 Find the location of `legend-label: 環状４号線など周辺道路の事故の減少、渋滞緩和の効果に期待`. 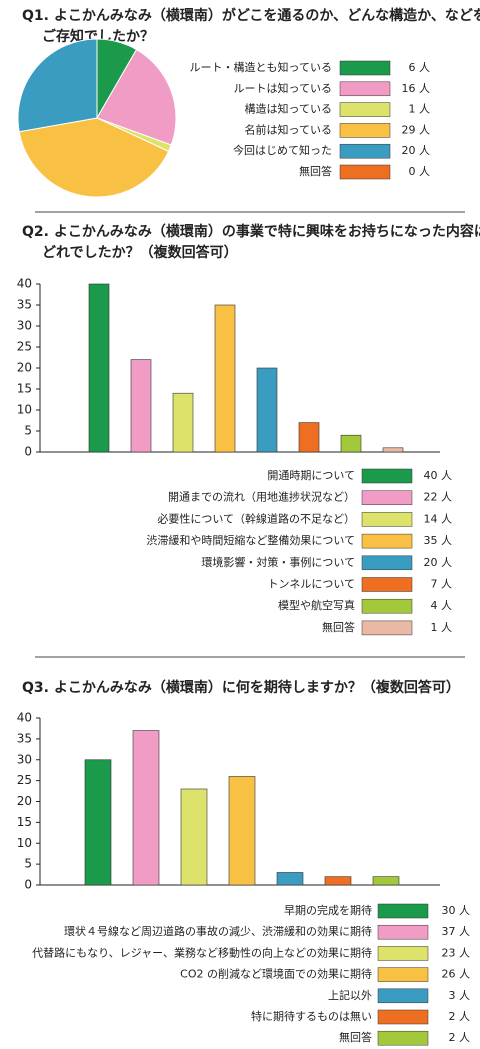

legend-label: 環状４号線など周辺道路の事故の減少、渋滞緩和の効果に期待 is located at coordinates (218, 931).